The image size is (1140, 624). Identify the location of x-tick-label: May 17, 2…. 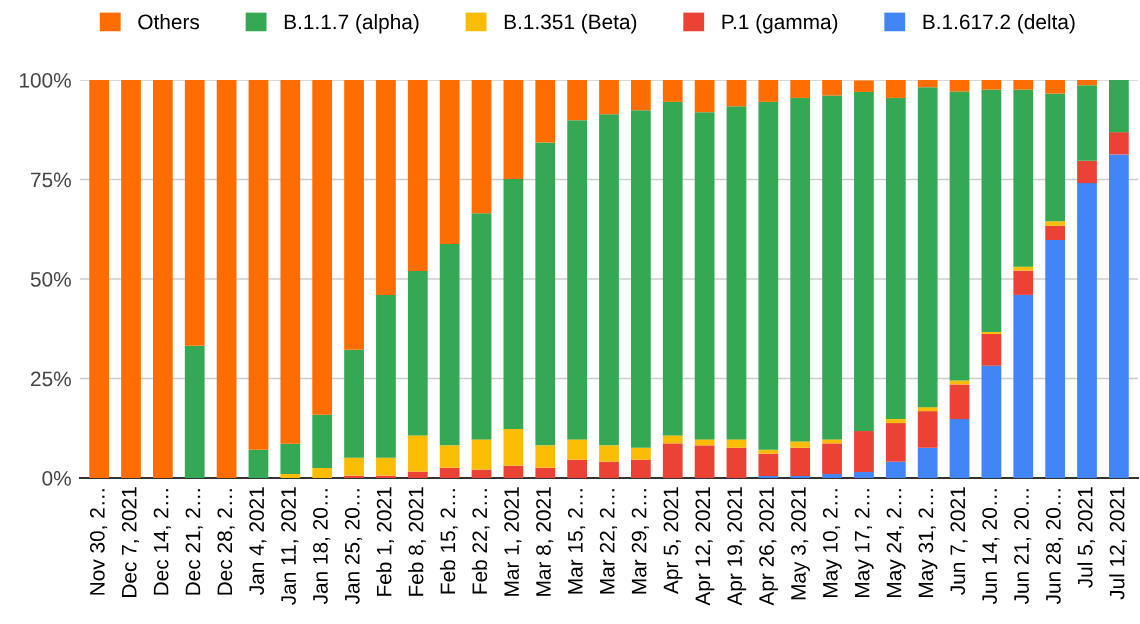
(864, 543).